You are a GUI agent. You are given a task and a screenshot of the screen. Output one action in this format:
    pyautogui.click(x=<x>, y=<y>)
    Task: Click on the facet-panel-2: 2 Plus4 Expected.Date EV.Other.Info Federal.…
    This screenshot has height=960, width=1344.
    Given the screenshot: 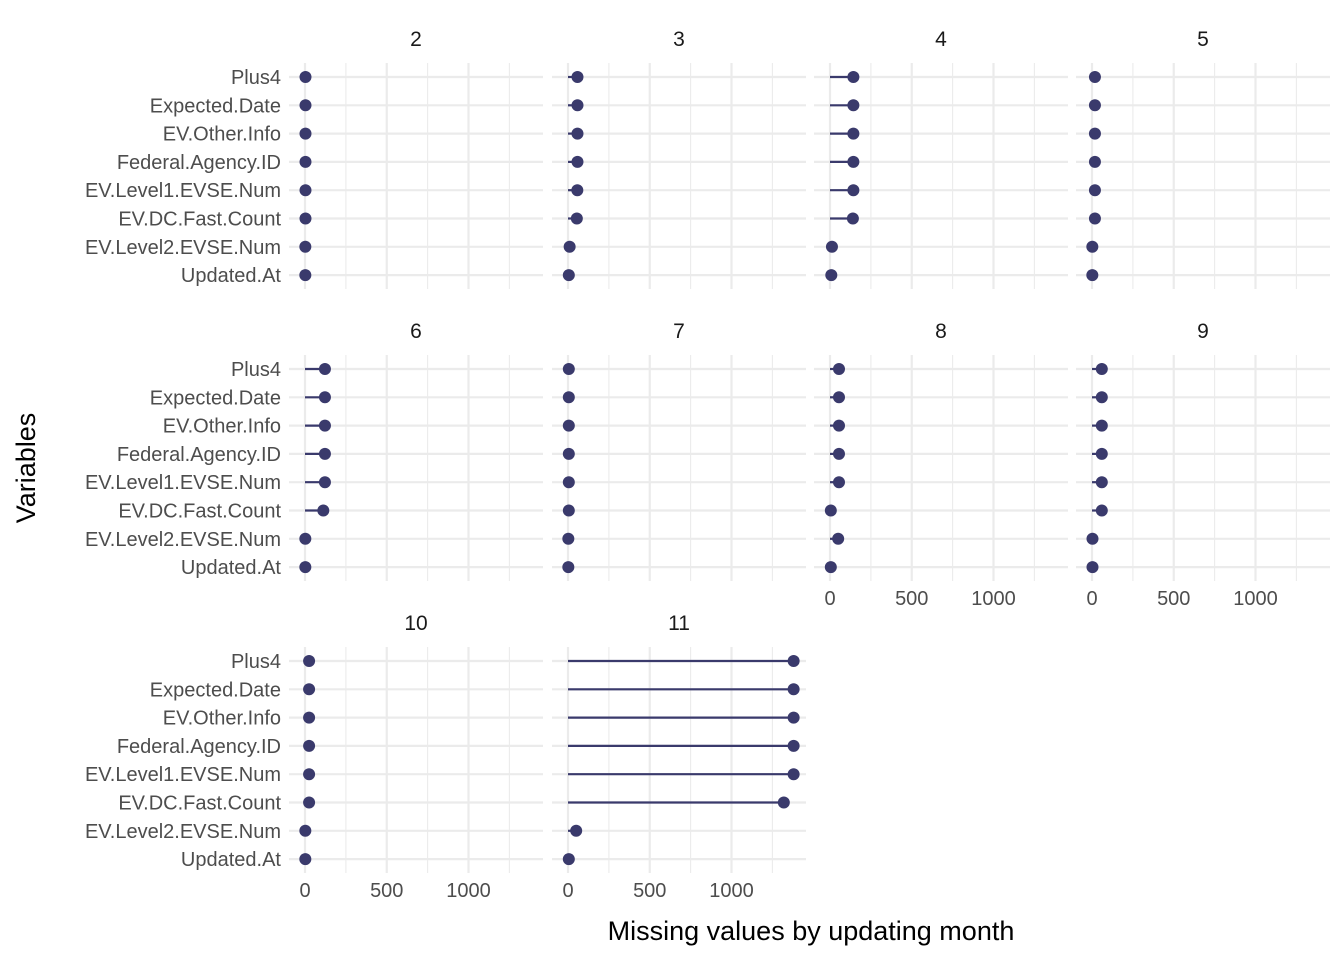 What is the action you would take?
    pyautogui.click(x=314, y=158)
    